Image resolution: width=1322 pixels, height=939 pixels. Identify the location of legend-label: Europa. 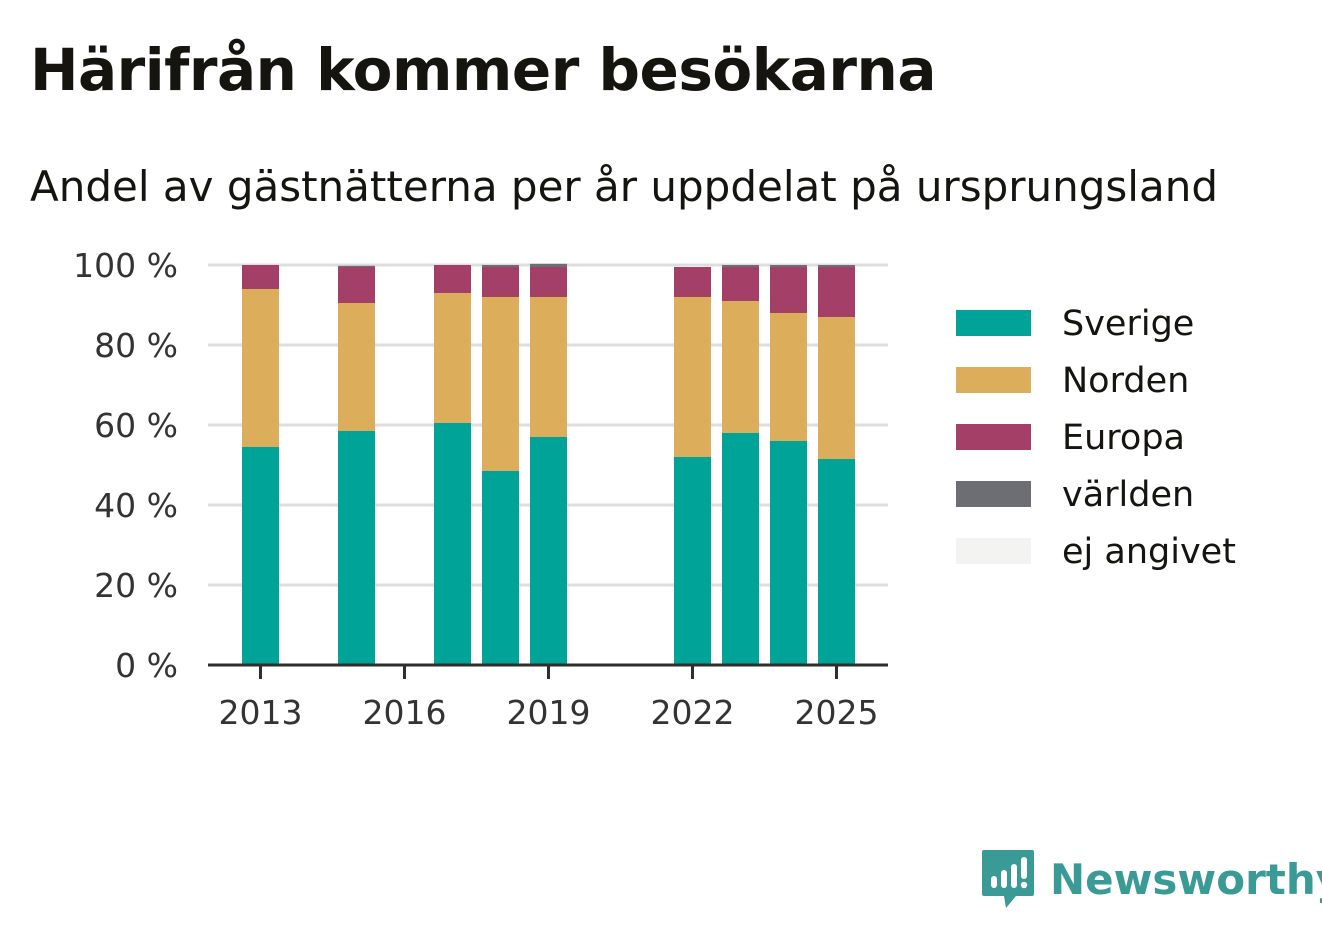
(1123, 438).